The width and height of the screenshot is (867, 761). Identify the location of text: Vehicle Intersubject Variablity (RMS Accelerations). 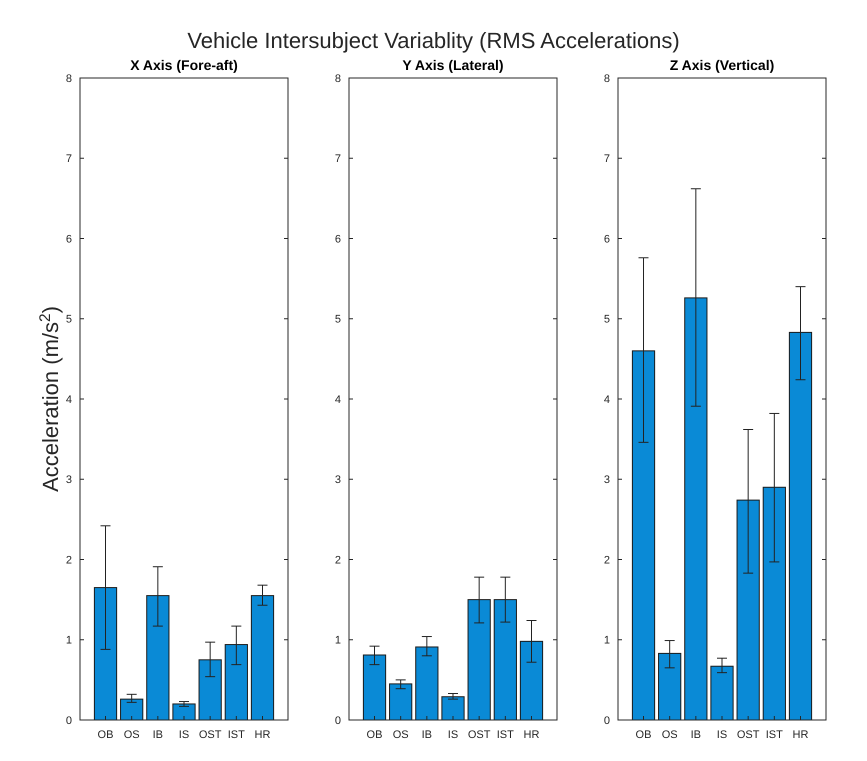
(433, 40).